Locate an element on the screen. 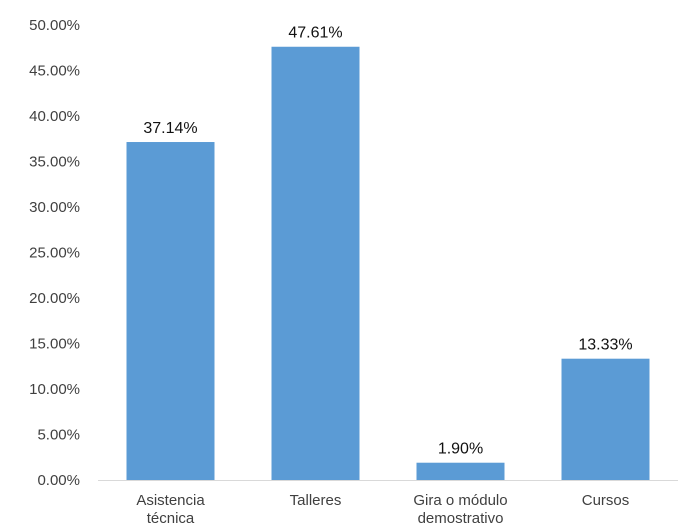  y-tick-label: 15.00% is located at coordinates (54, 344).